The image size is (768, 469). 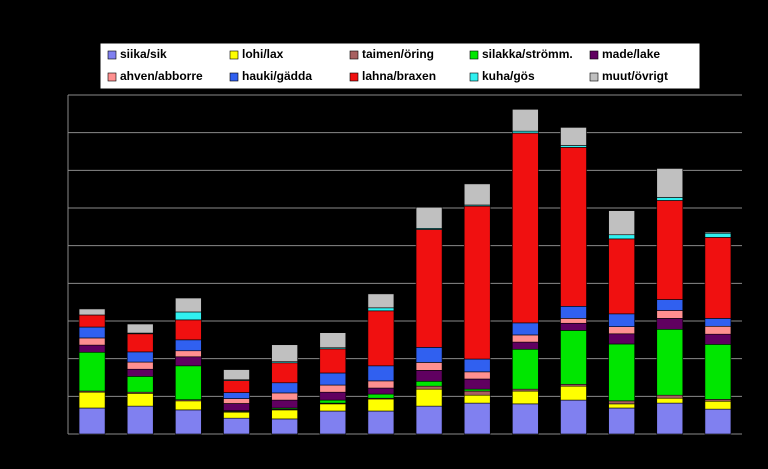 What do you see at coordinates (400, 66) in the screenshot?
I see `legend-box` at bounding box center [400, 66].